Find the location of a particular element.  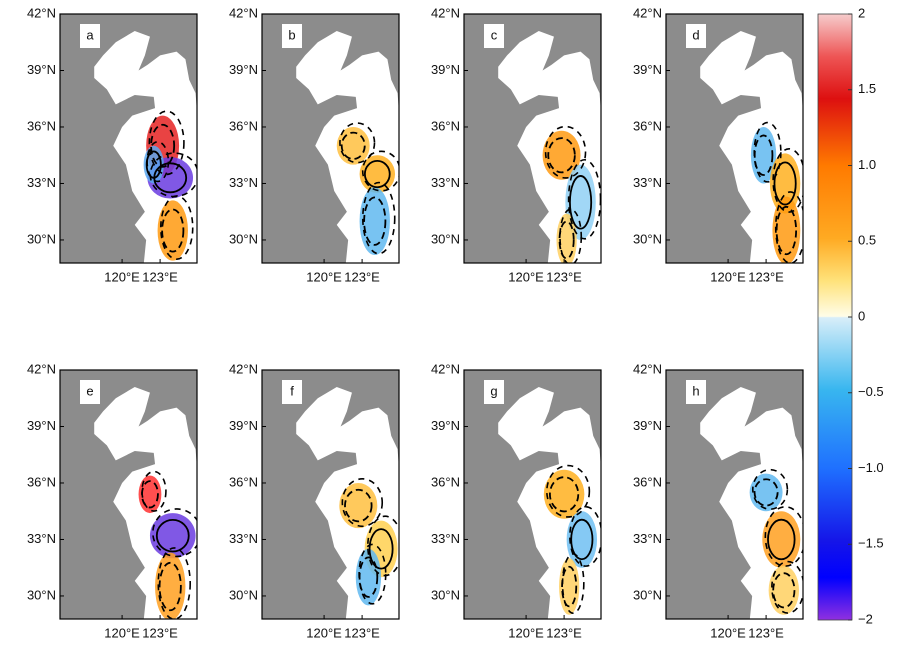

panel-label: g is located at coordinates (493, 390).